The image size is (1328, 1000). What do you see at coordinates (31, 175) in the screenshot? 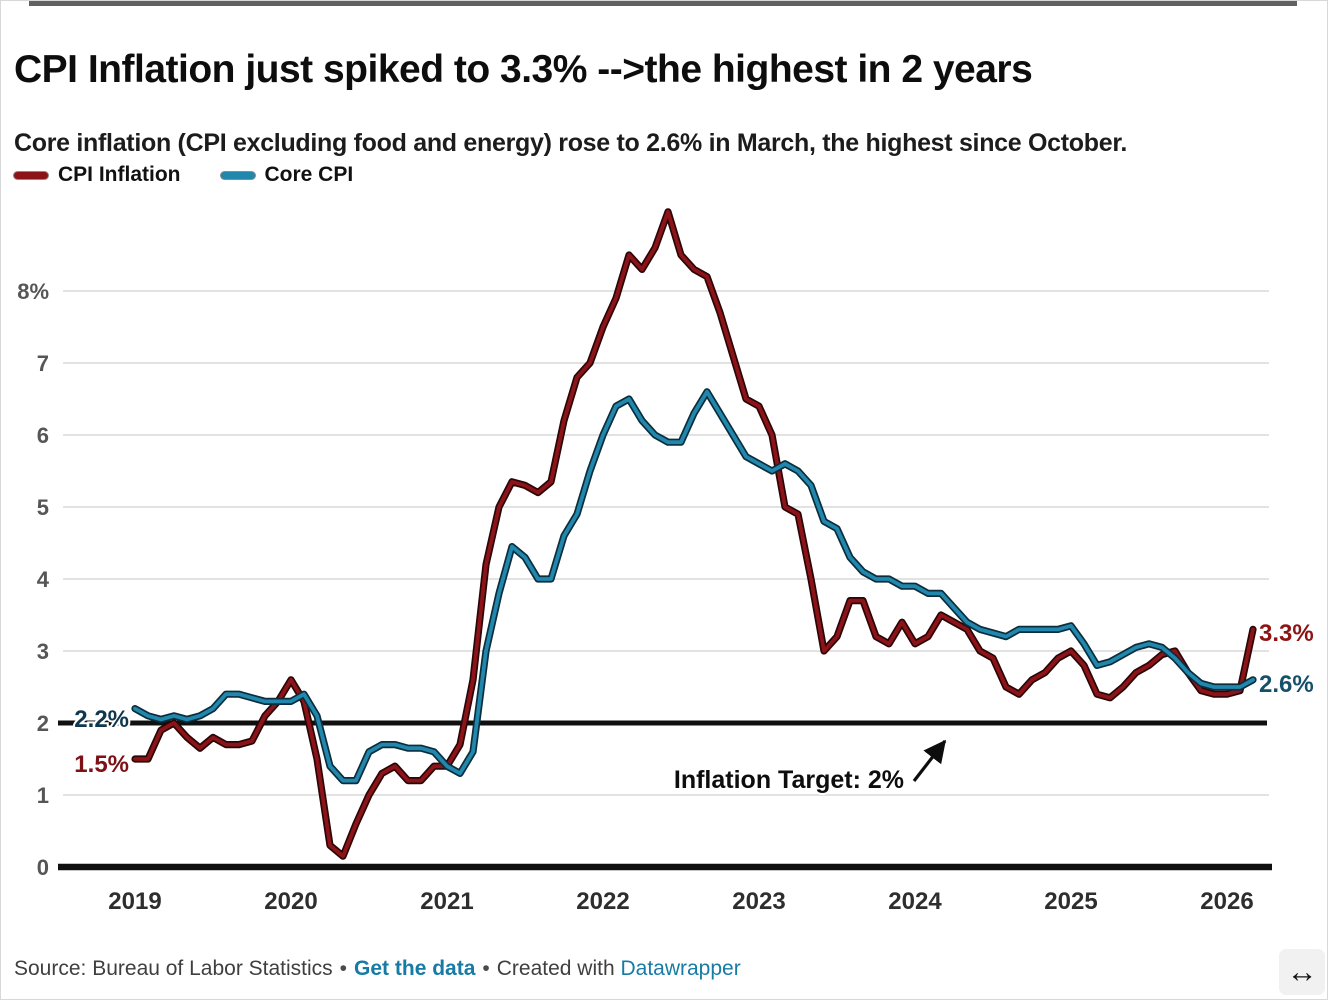
I see `cpi-inflation-swatch-icon` at bounding box center [31, 175].